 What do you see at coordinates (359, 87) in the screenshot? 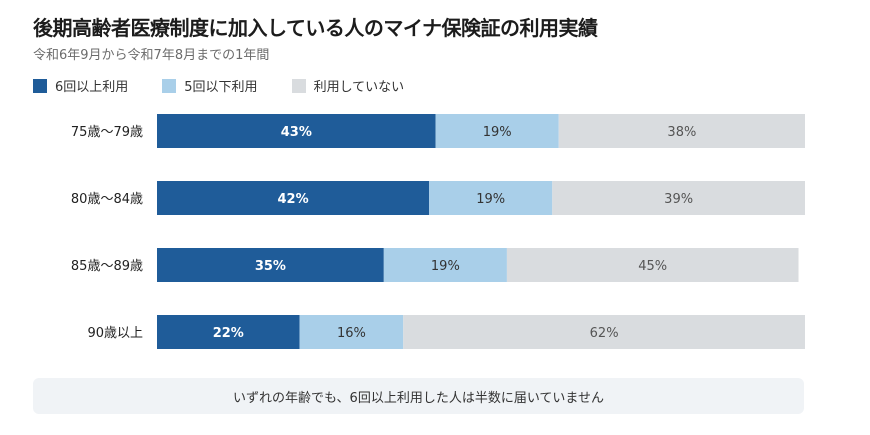
I see `legend-label-none: 利用していない` at bounding box center [359, 87].